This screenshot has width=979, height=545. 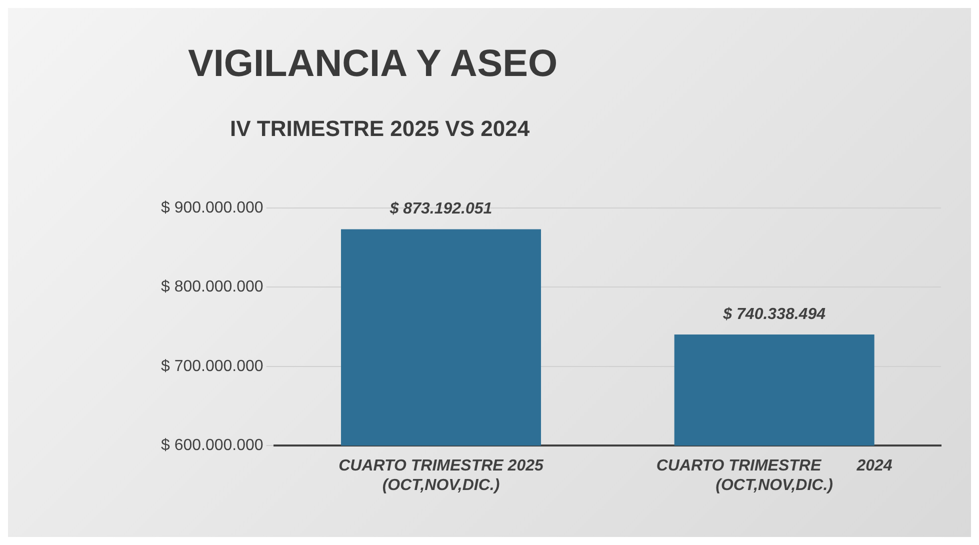 I want to click on chart-title: VIGILANCIA Y ASEO, so click(x=373, y=64).